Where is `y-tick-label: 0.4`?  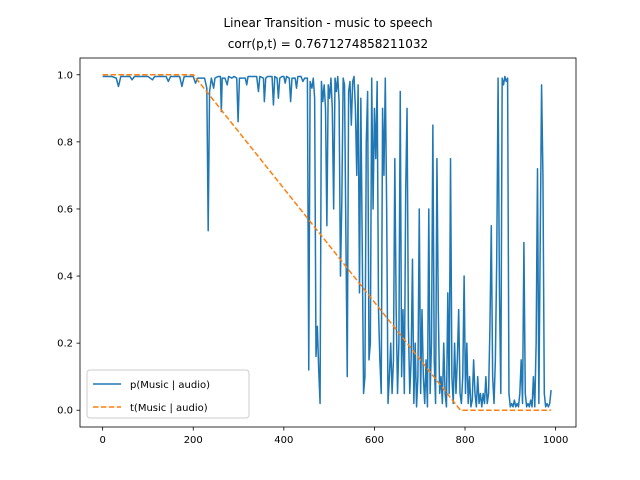 y-tick-label: 0.4 is located at coordinates (65, 277).